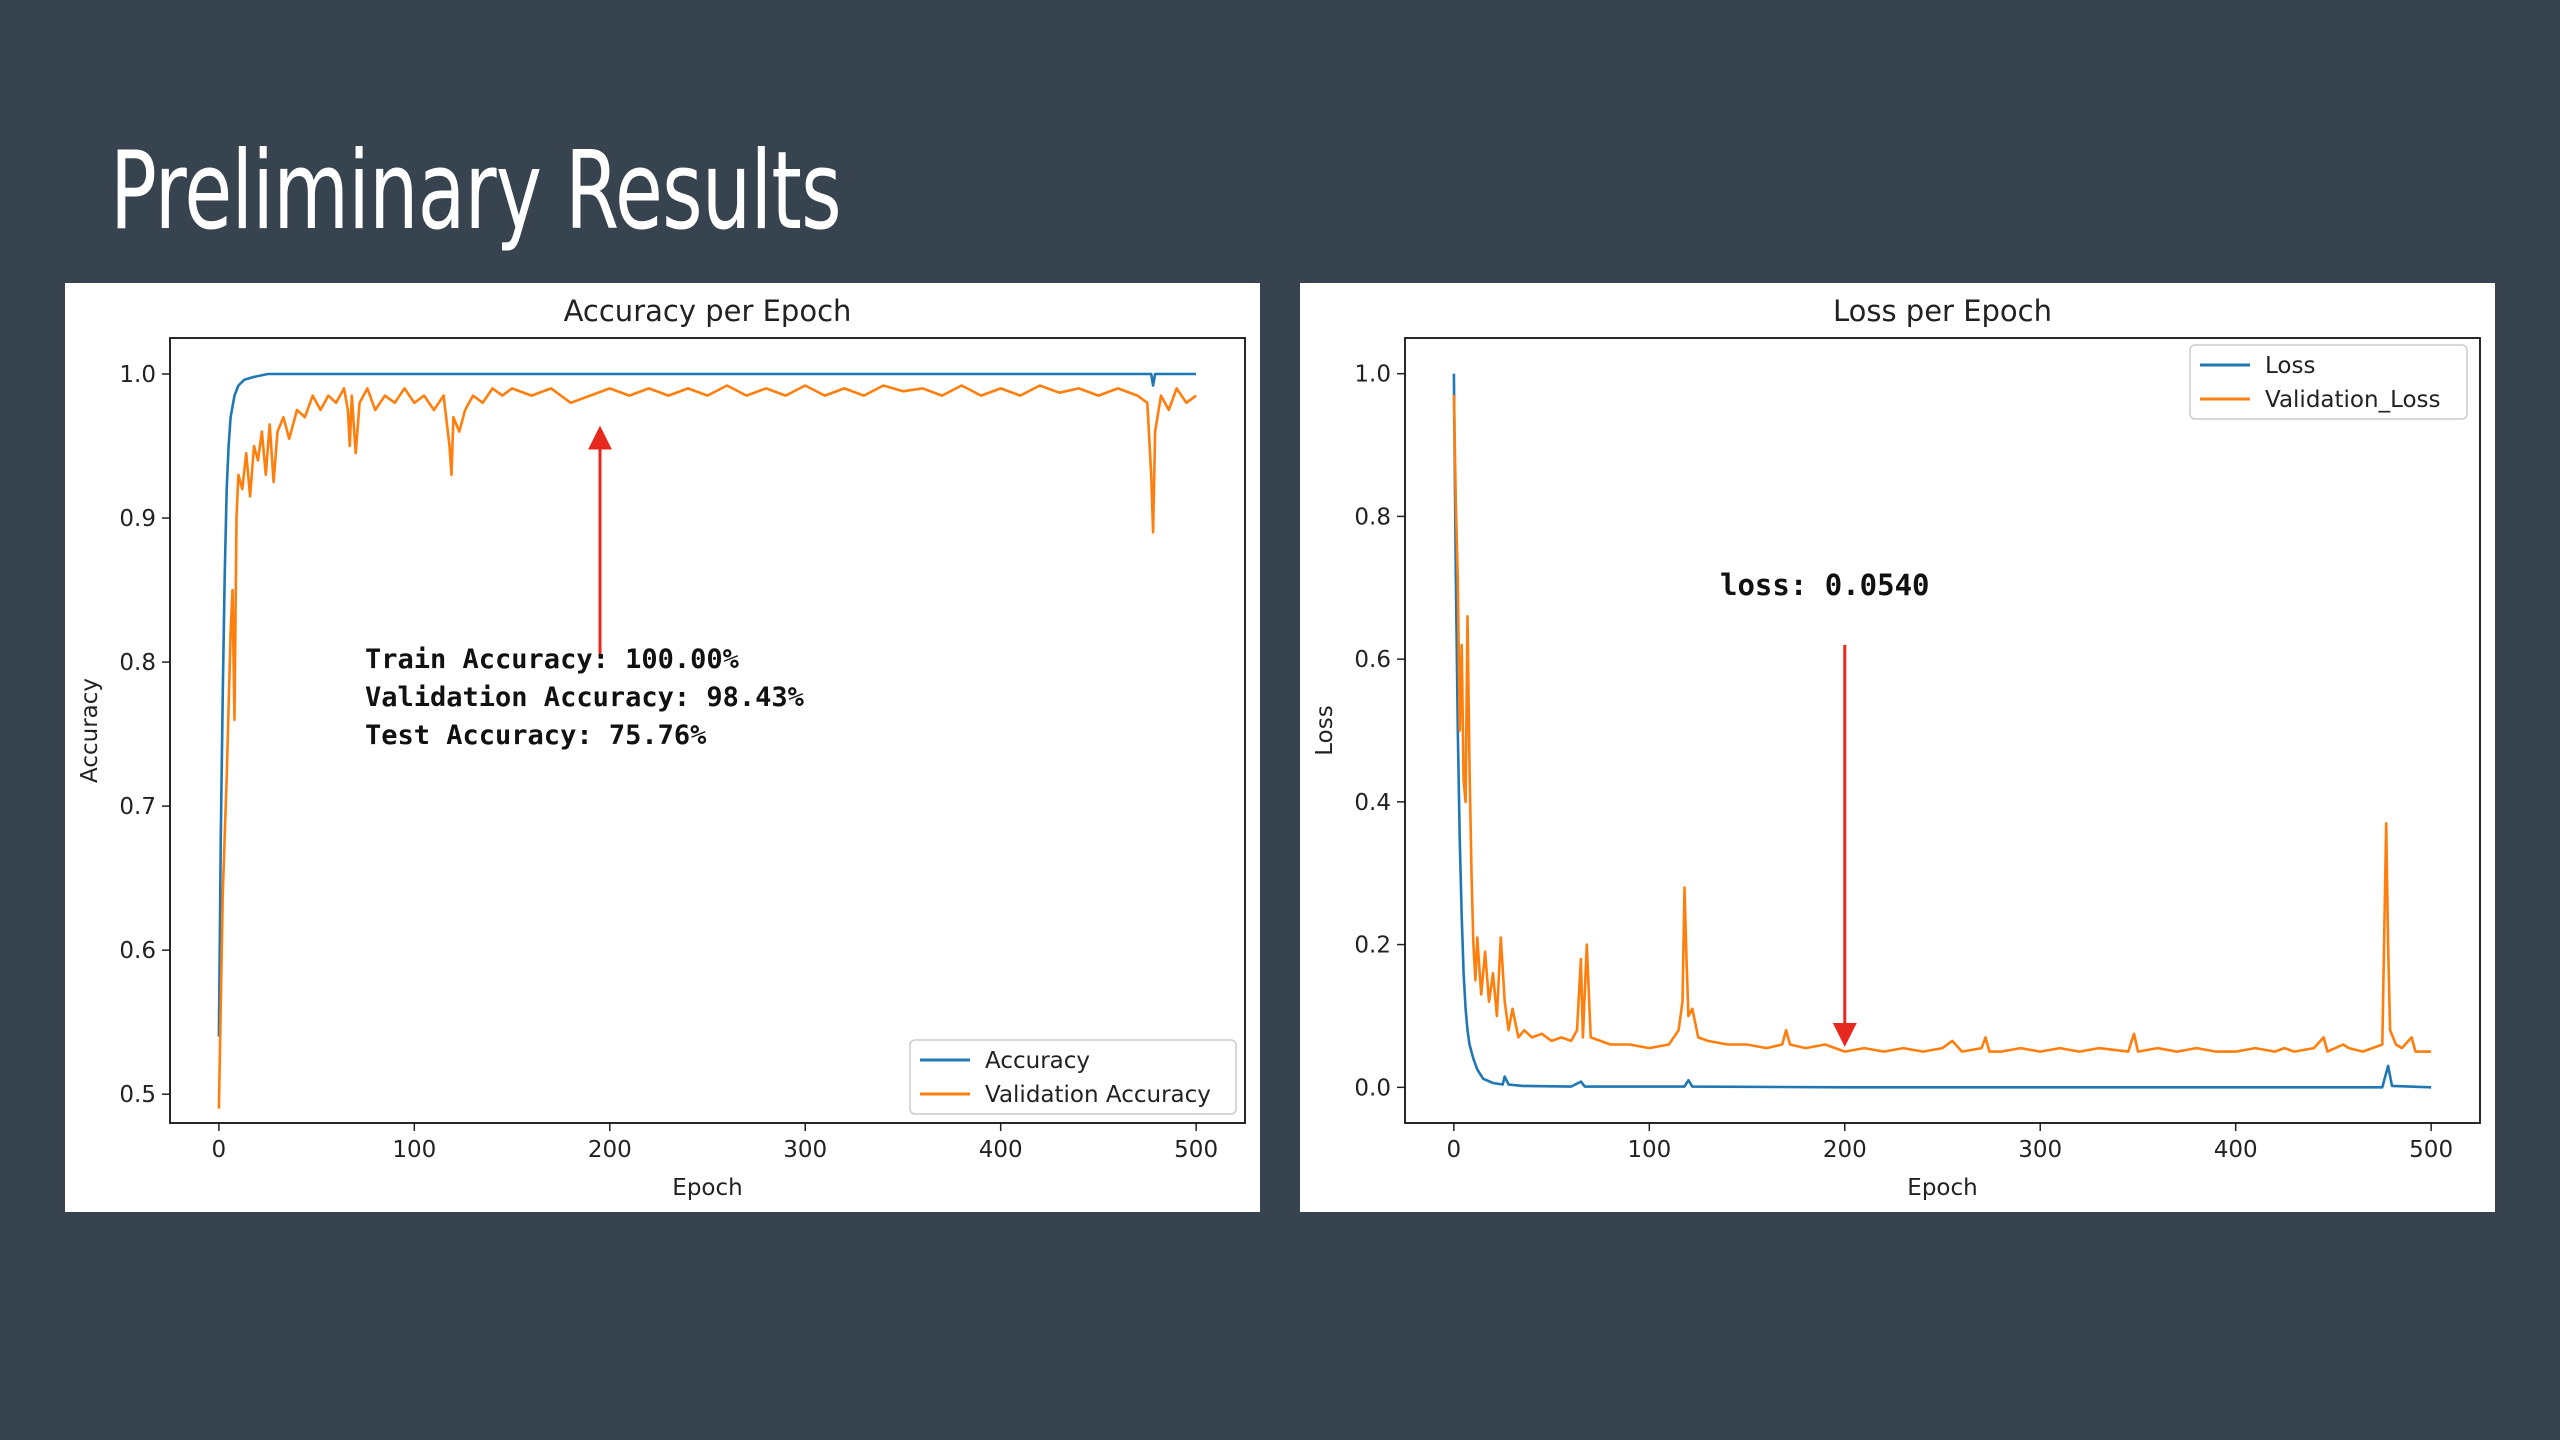 The width and height of the screenshot is (2560, 1440). What do you see at coordinates (2353, 400) in the screenshot?
I see `legend-label: Validation_Loss` at bounding box center [2353, 400].